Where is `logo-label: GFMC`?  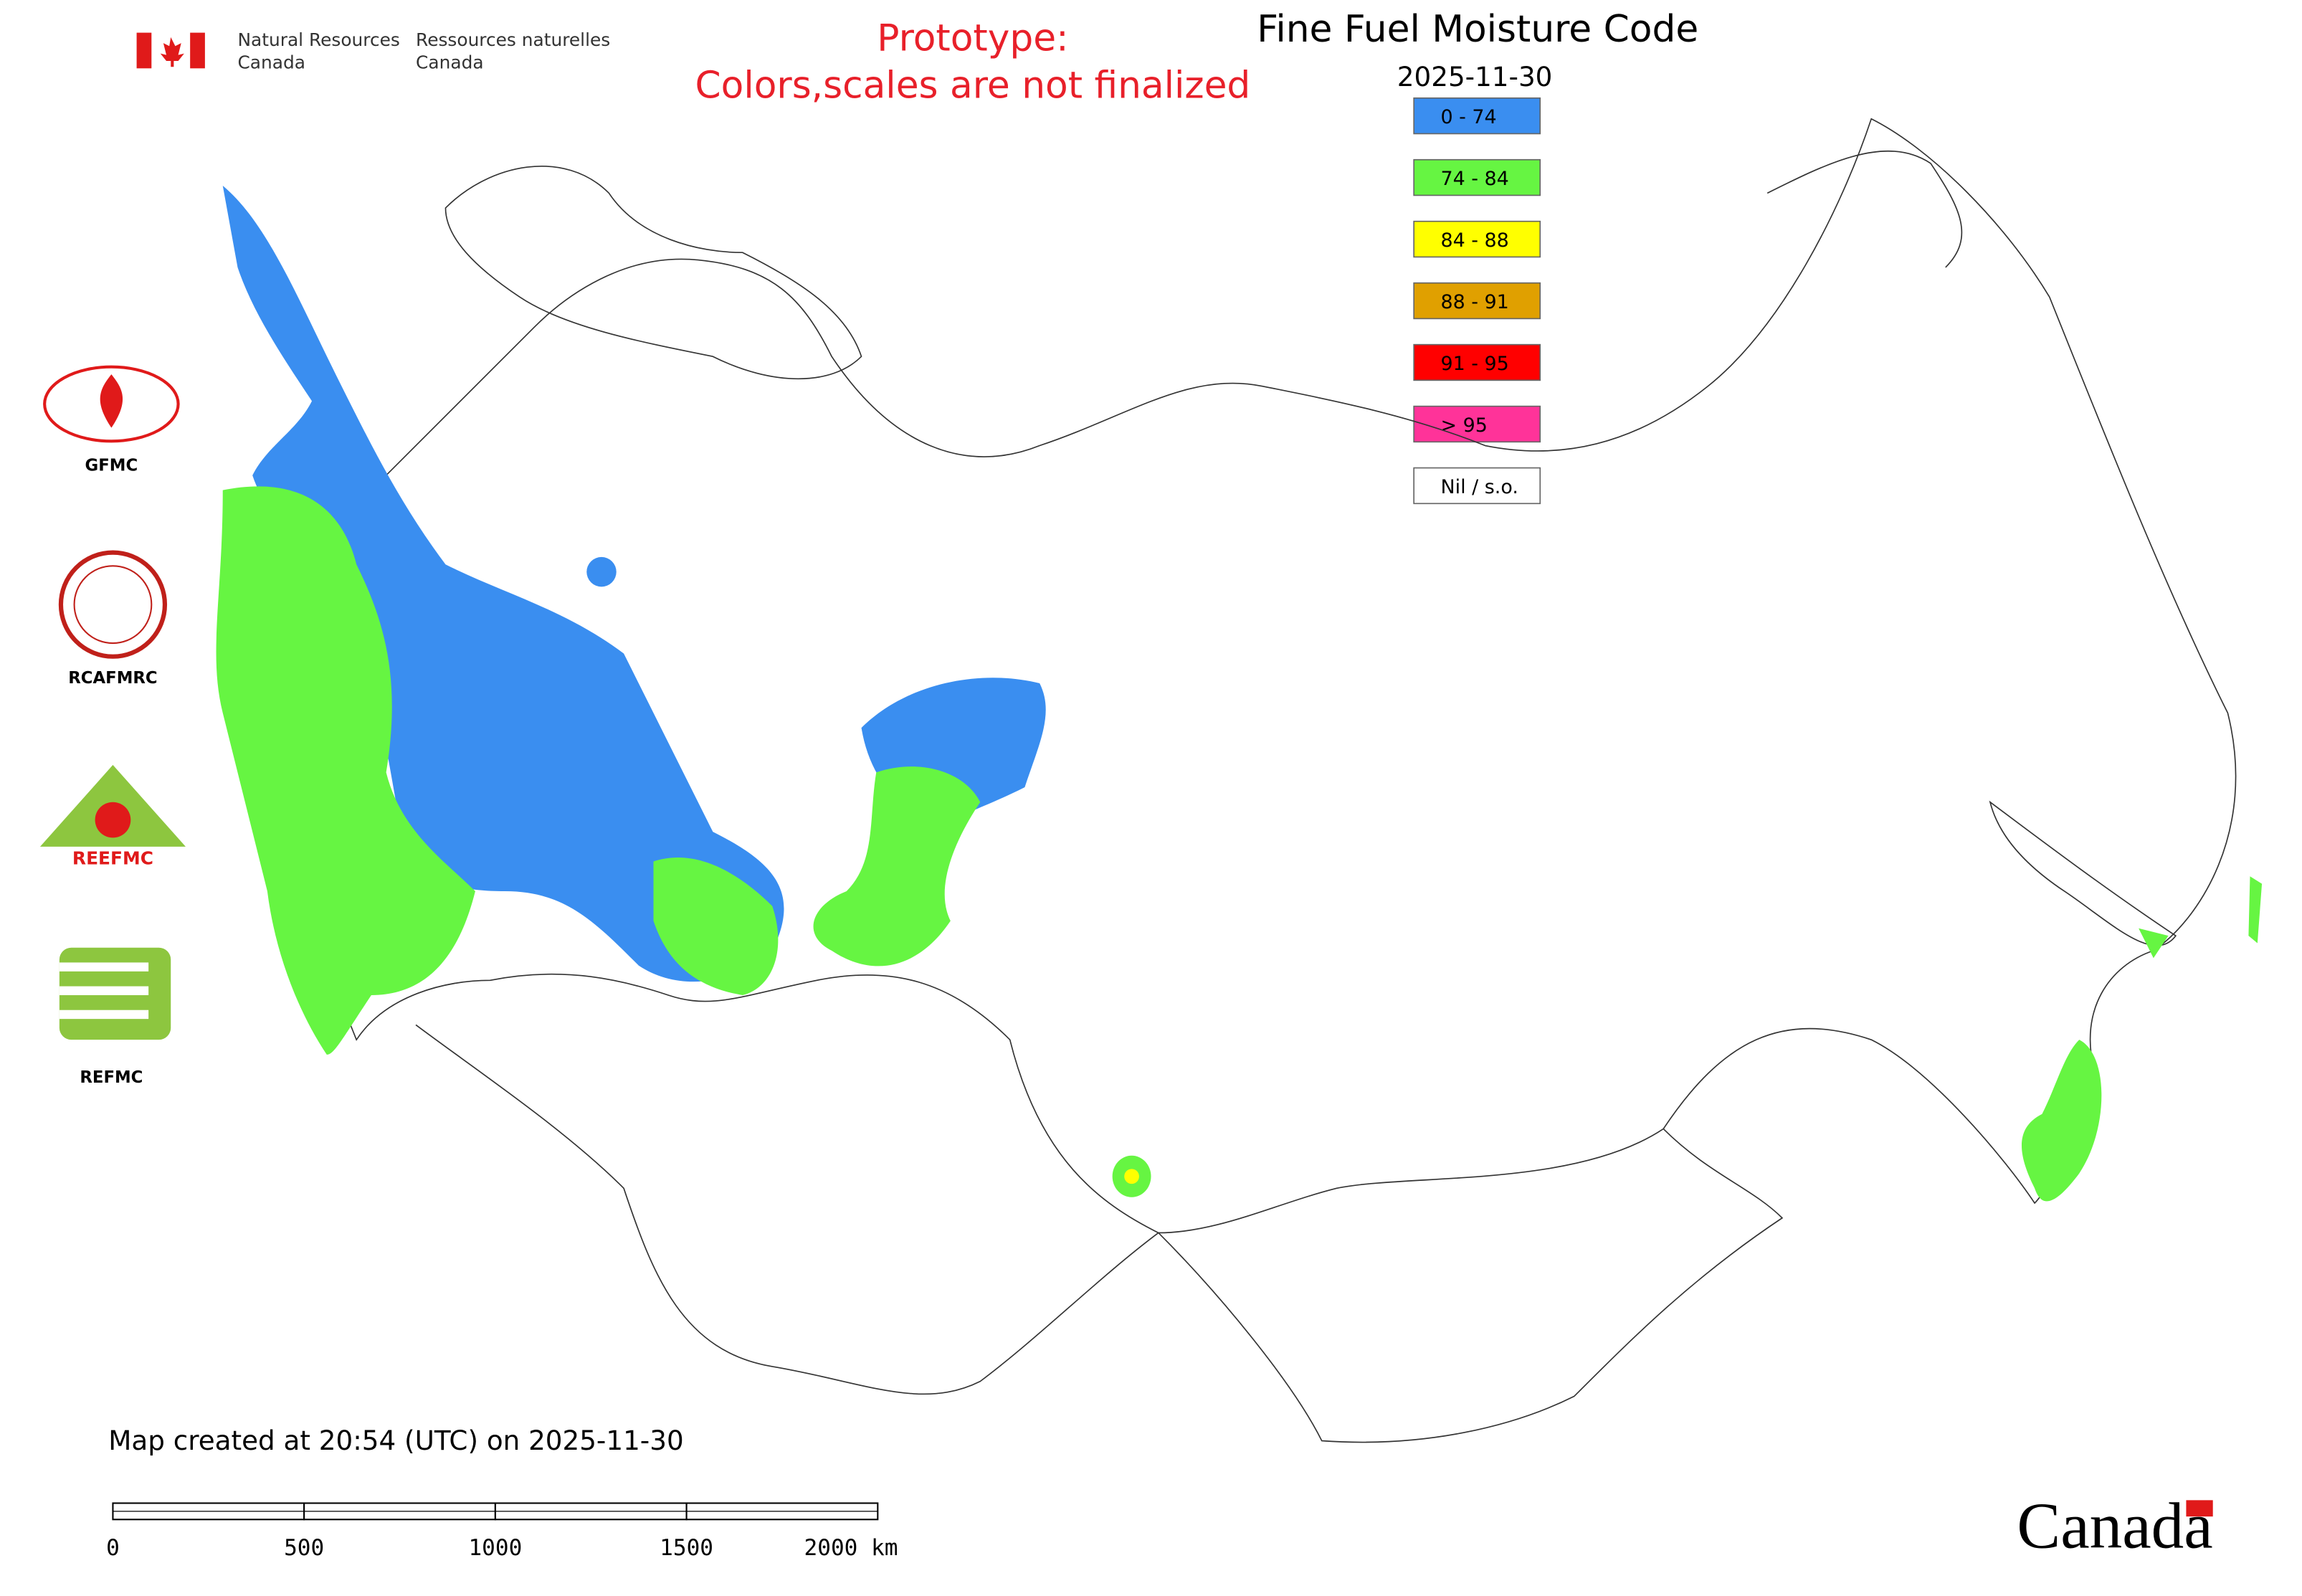
logo-label: GFMC is located at coordinates (112, 466).